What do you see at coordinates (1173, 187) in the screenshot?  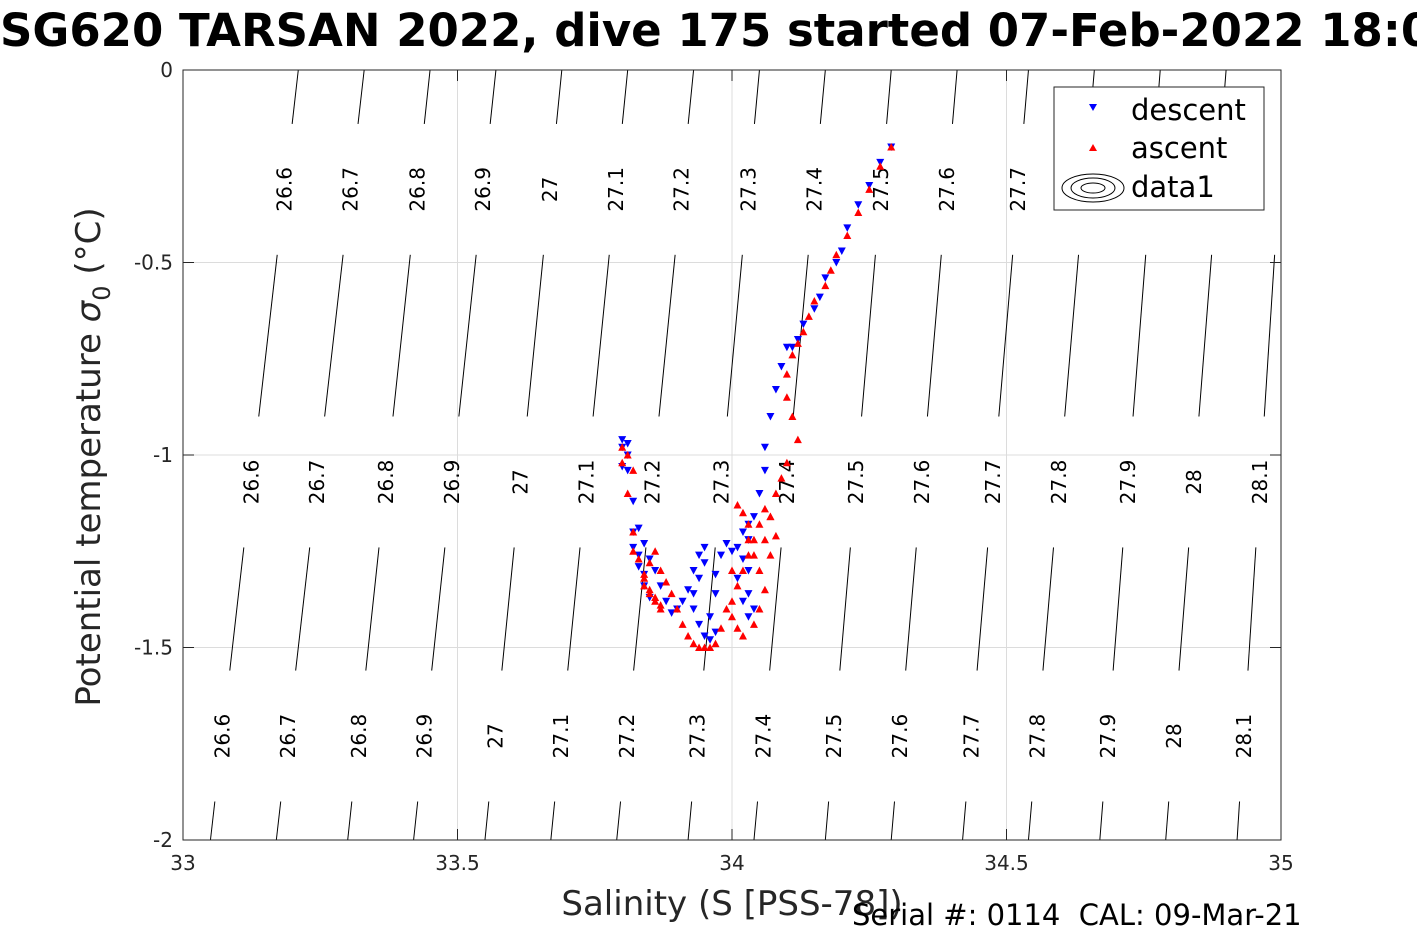 I see `legend-data1-label: data1` at bounding box center [1173, 187].